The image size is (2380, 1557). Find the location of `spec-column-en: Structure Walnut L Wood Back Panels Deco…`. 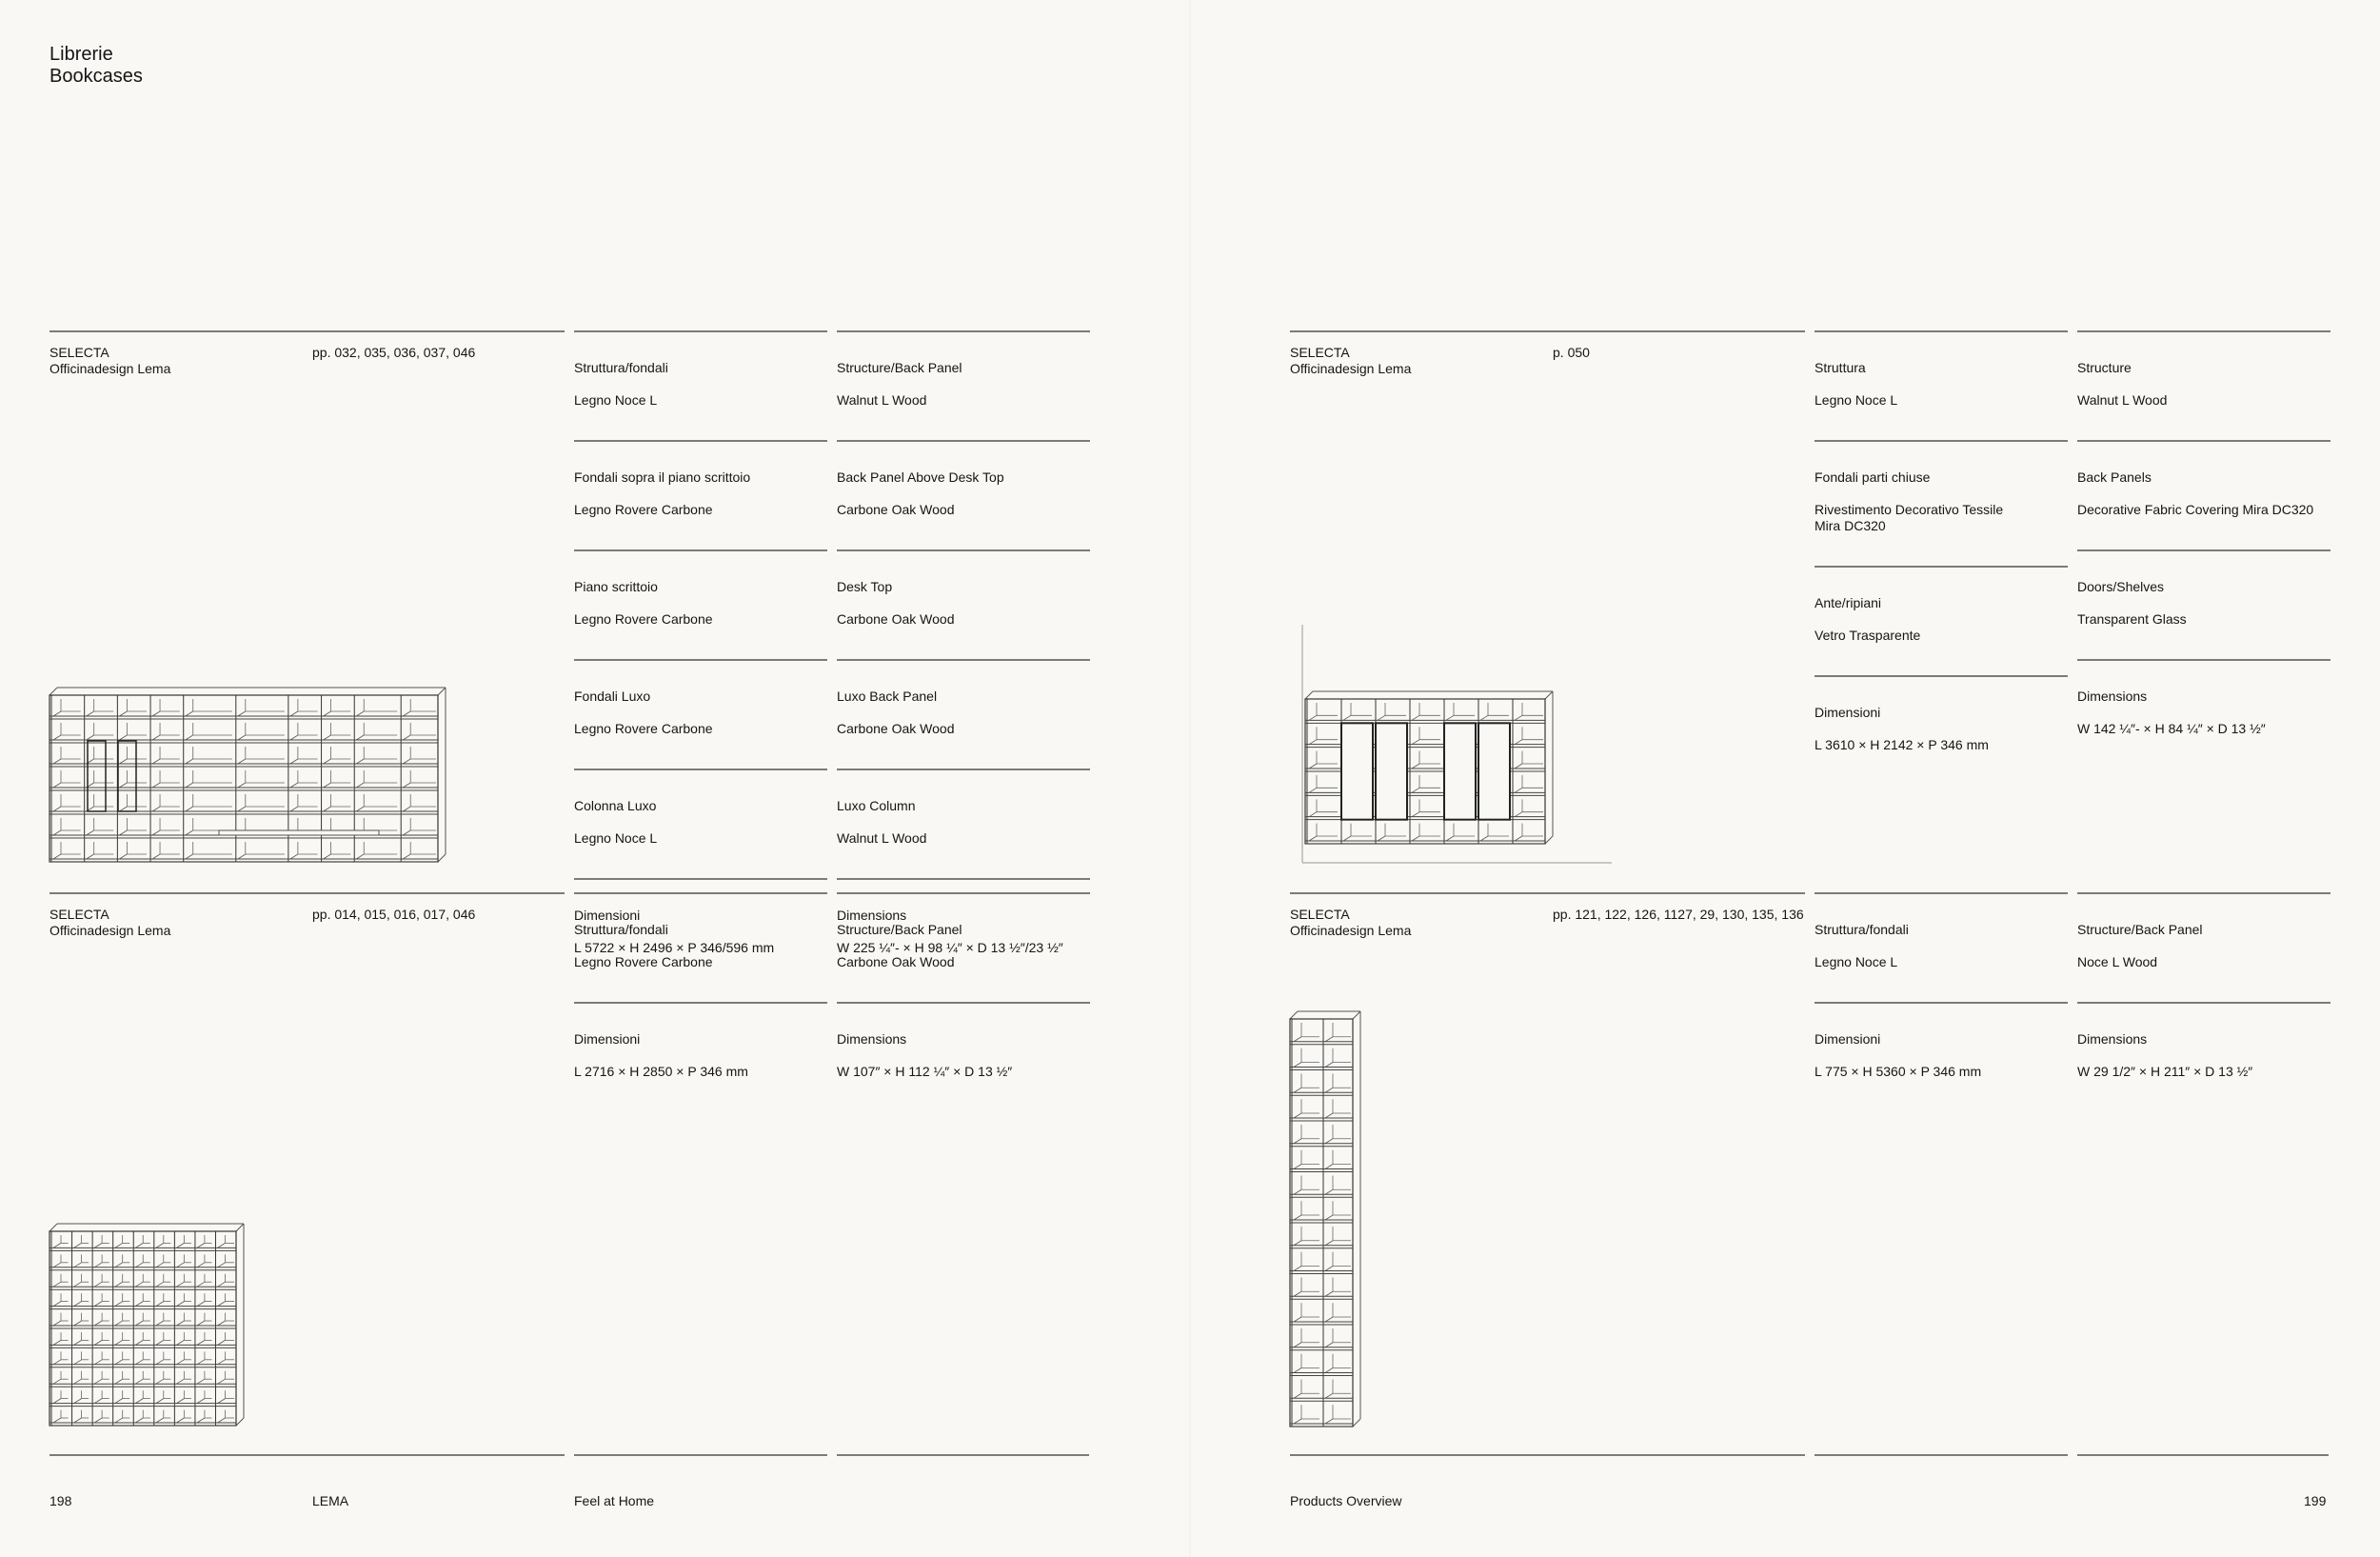

spec-column-en: Structure Walnut L Wood Back Panels Deco… is located at coordinates (2203, 549).